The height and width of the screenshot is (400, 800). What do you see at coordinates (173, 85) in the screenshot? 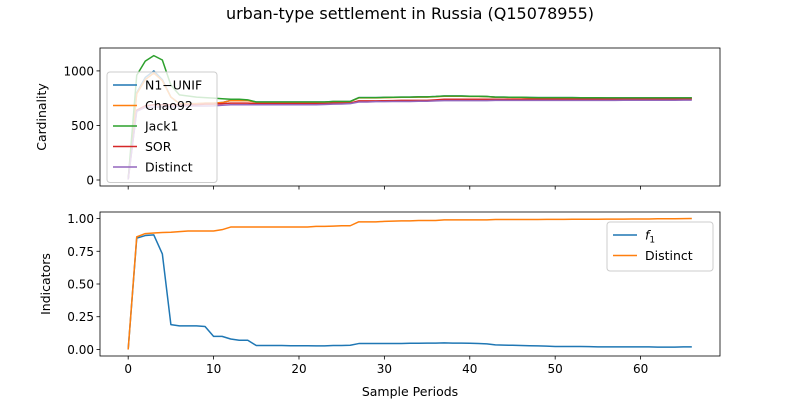
I see `legend-label: N1−UNIF` at bounding box center [173, 85].